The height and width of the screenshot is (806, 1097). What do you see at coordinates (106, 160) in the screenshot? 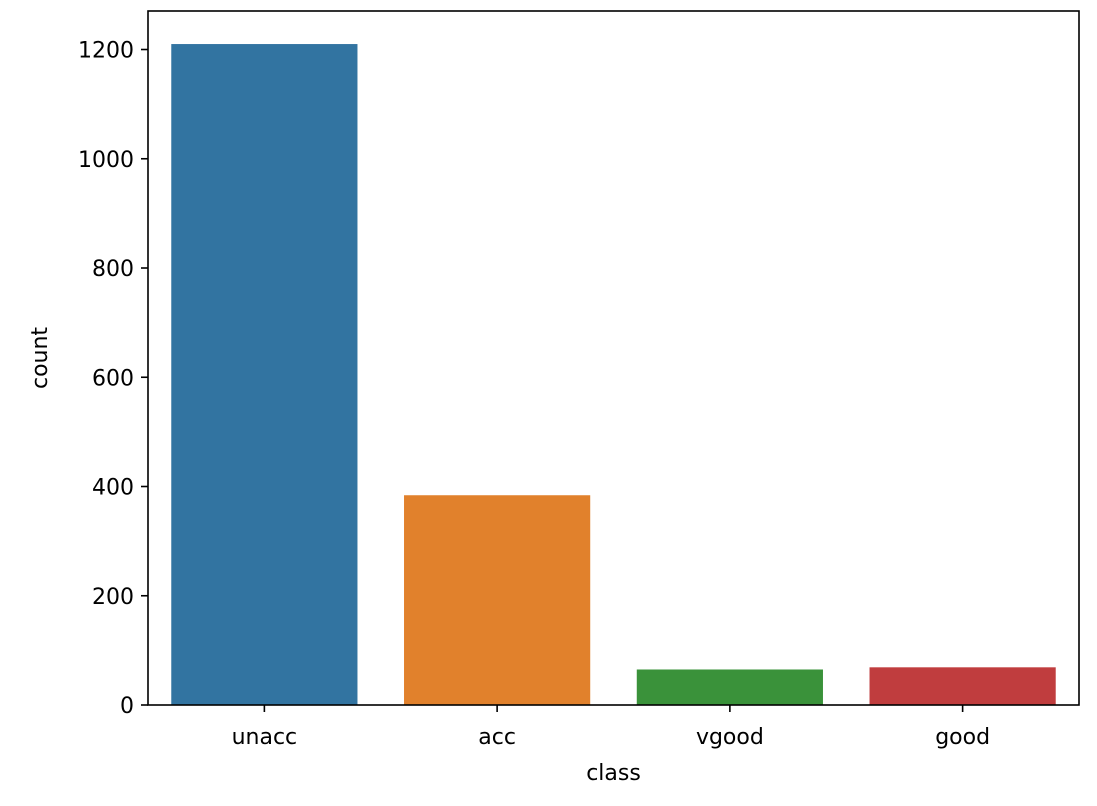
I see `y-tick-label: 1000` at bounding box center [106, 160].